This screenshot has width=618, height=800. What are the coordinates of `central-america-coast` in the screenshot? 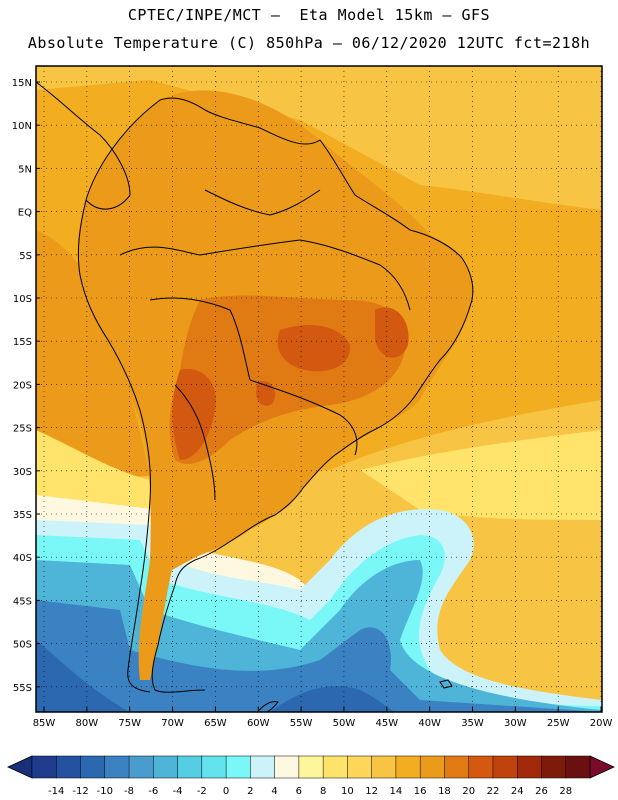 It's located at (83, 145).